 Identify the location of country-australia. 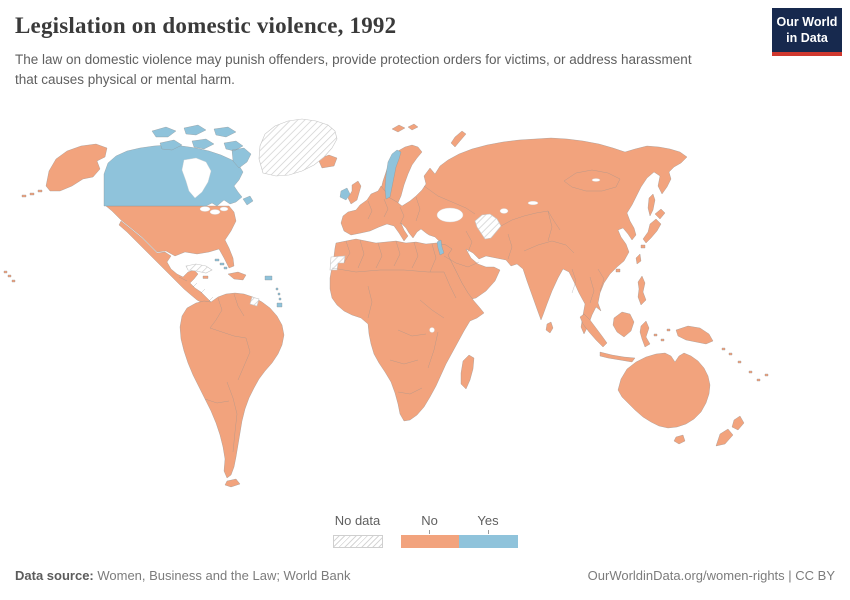
(664, 390).